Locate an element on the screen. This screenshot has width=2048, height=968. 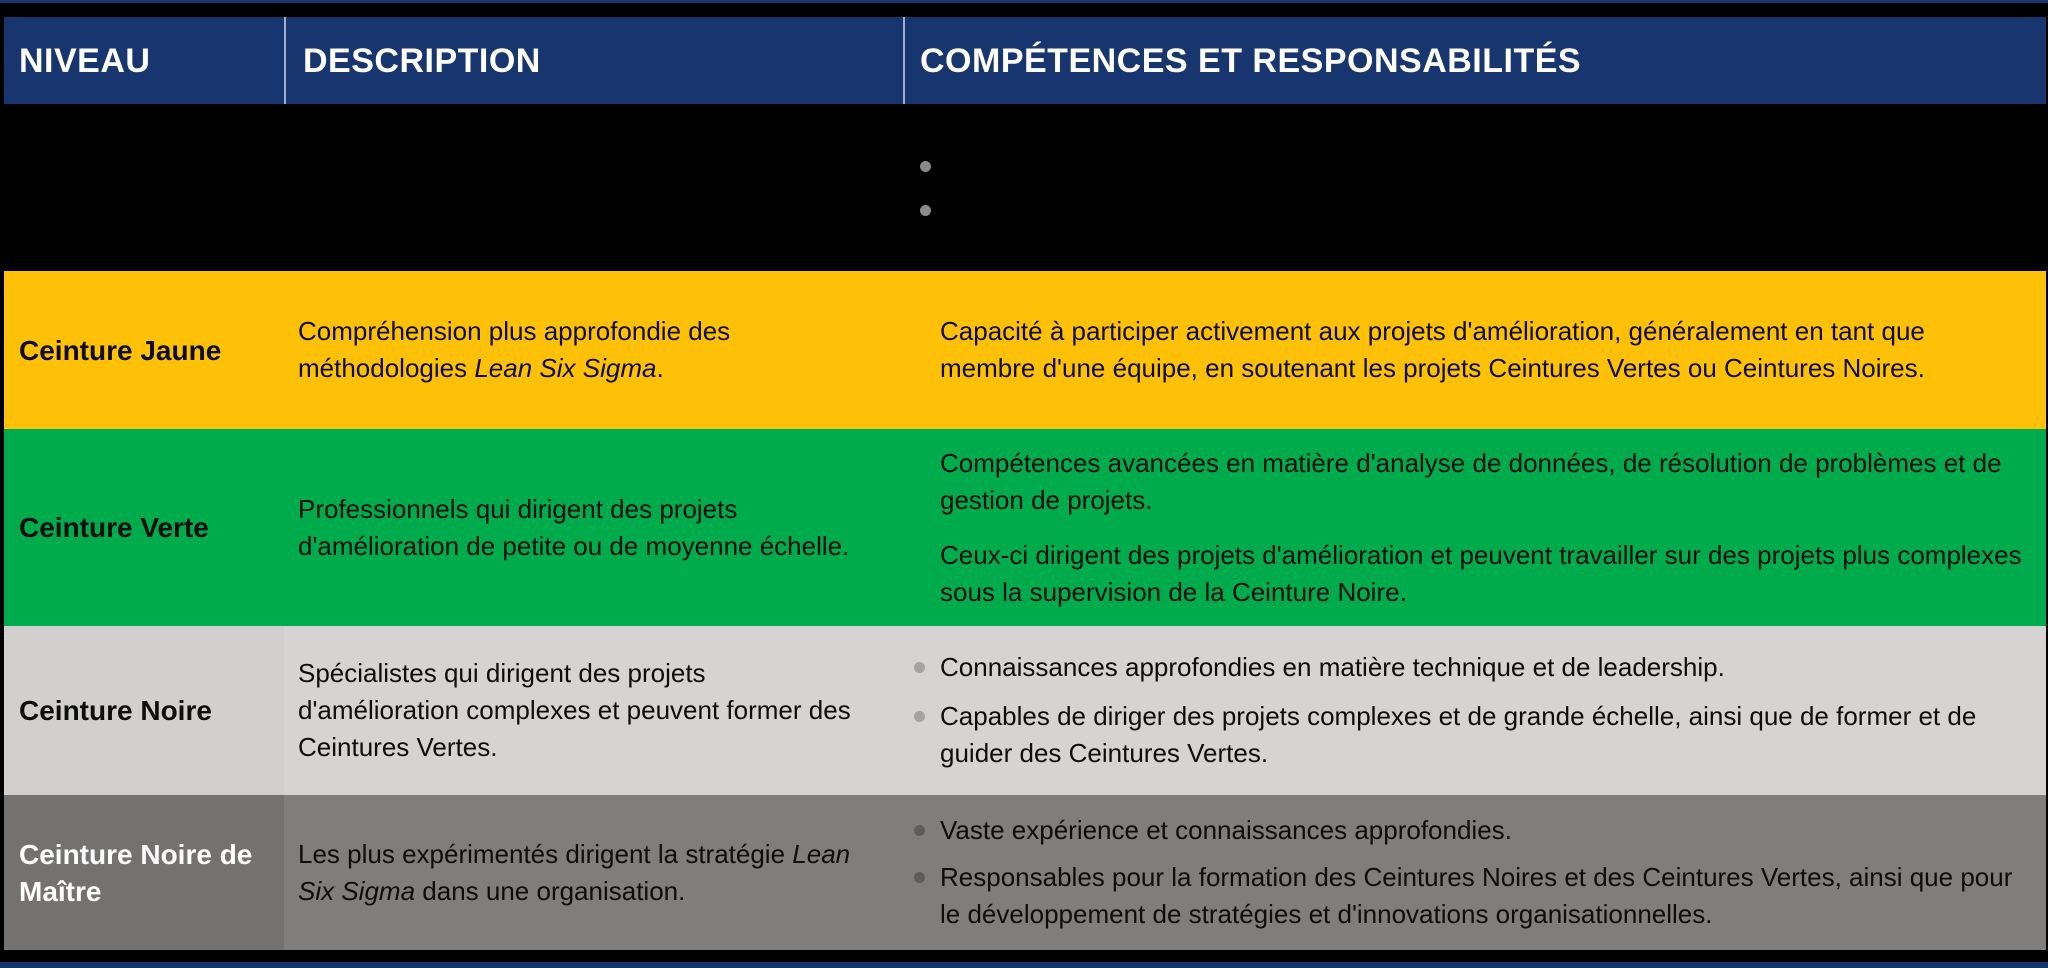
header-cell-description: DESCRIPTION is located at coordinates (593, 60).